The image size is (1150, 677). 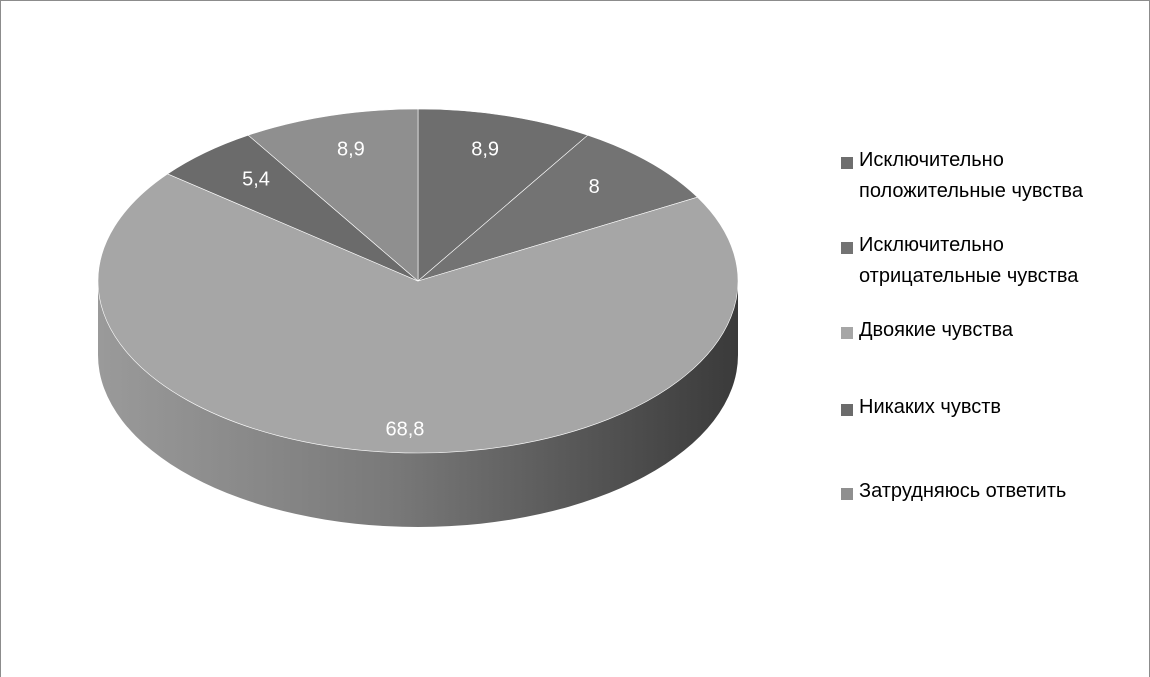 I want to click on legend-label: Исключительно положительные чувства, so click(x=971, y=175).